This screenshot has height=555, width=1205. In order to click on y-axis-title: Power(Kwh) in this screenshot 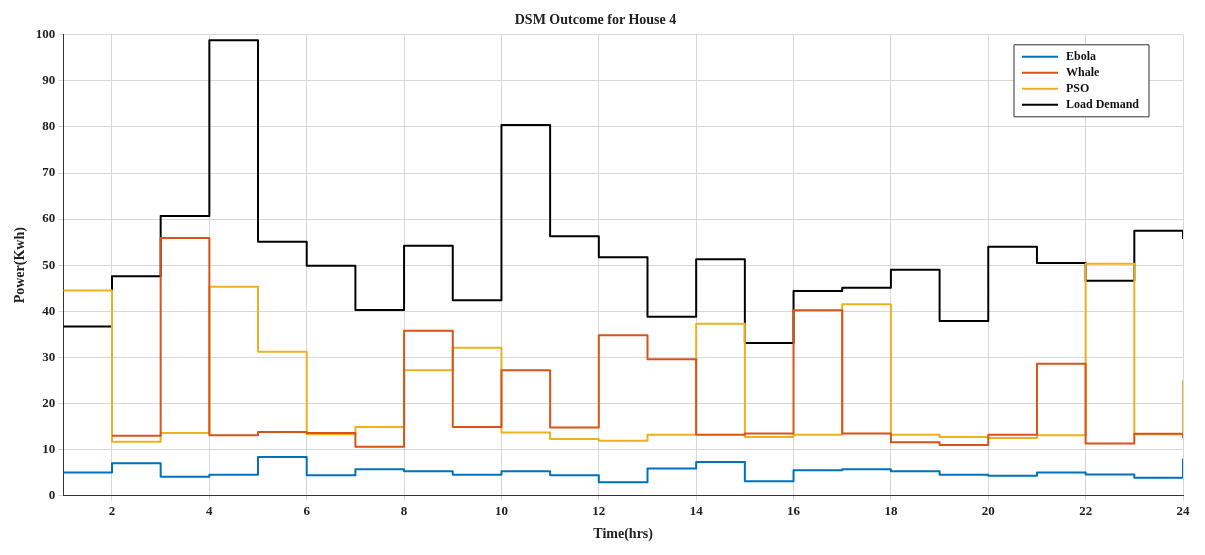, I will do `click(20, 265)`.